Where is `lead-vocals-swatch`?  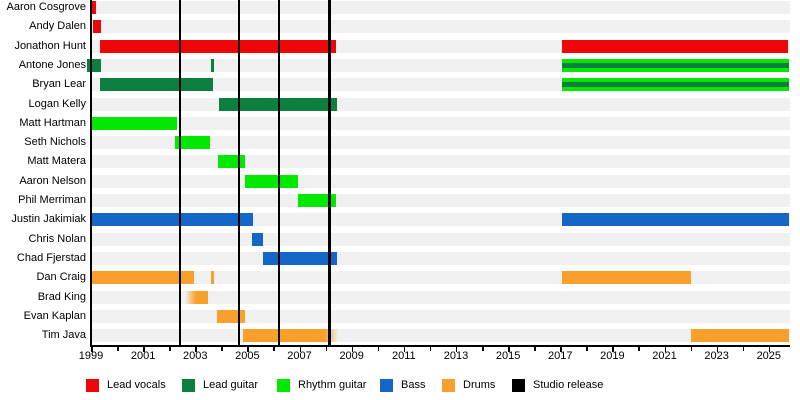
lead-vocals-swatch is located at coordinates (92, 385).